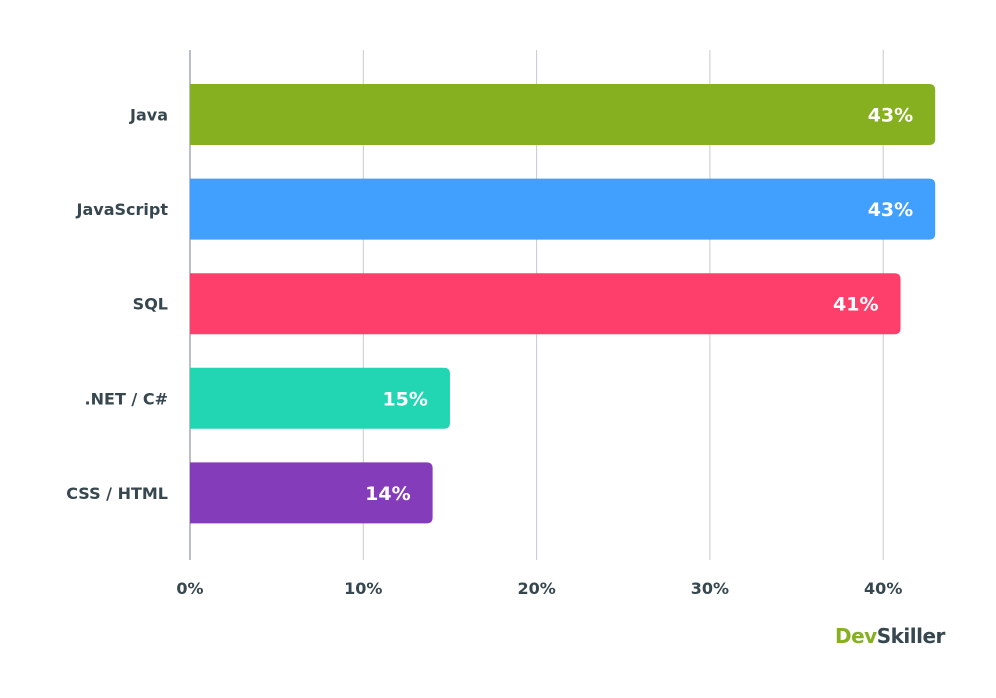  I want to click on data-label: 41%, so click(855, 305).